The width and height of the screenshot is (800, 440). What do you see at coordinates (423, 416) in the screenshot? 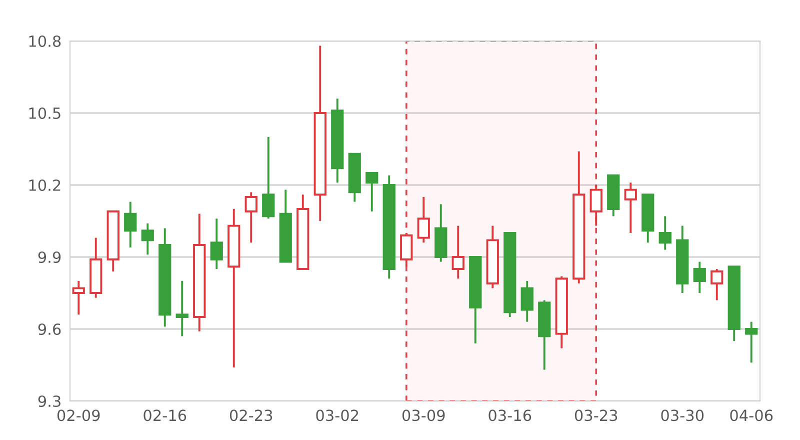
I see `x-tick-label: 03-09` at bounding box center [423, 416].